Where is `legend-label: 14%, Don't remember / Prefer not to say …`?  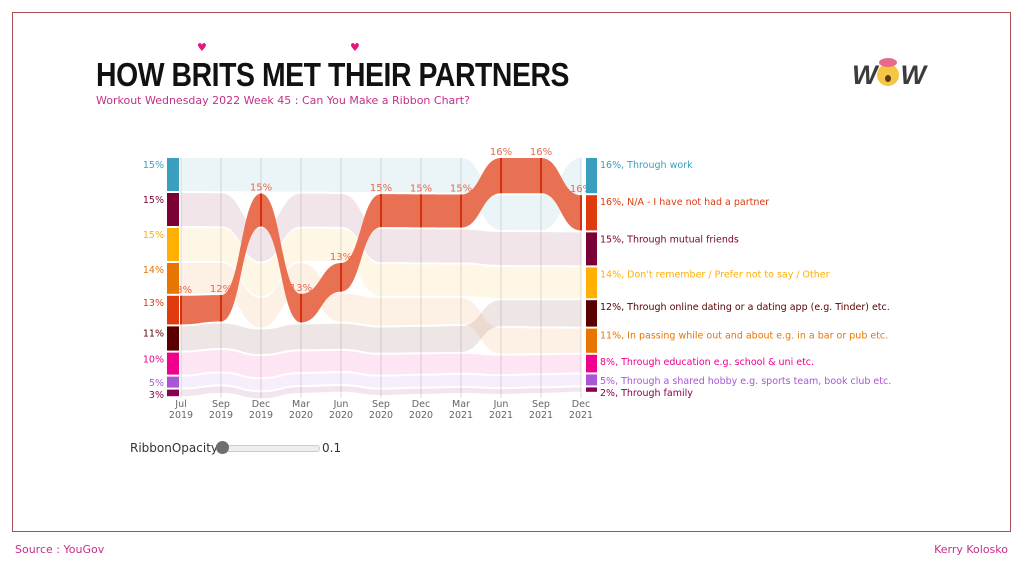
legend-label: 14%, Don't remember / Prefer not to say … is located at coordinates (715, 274).